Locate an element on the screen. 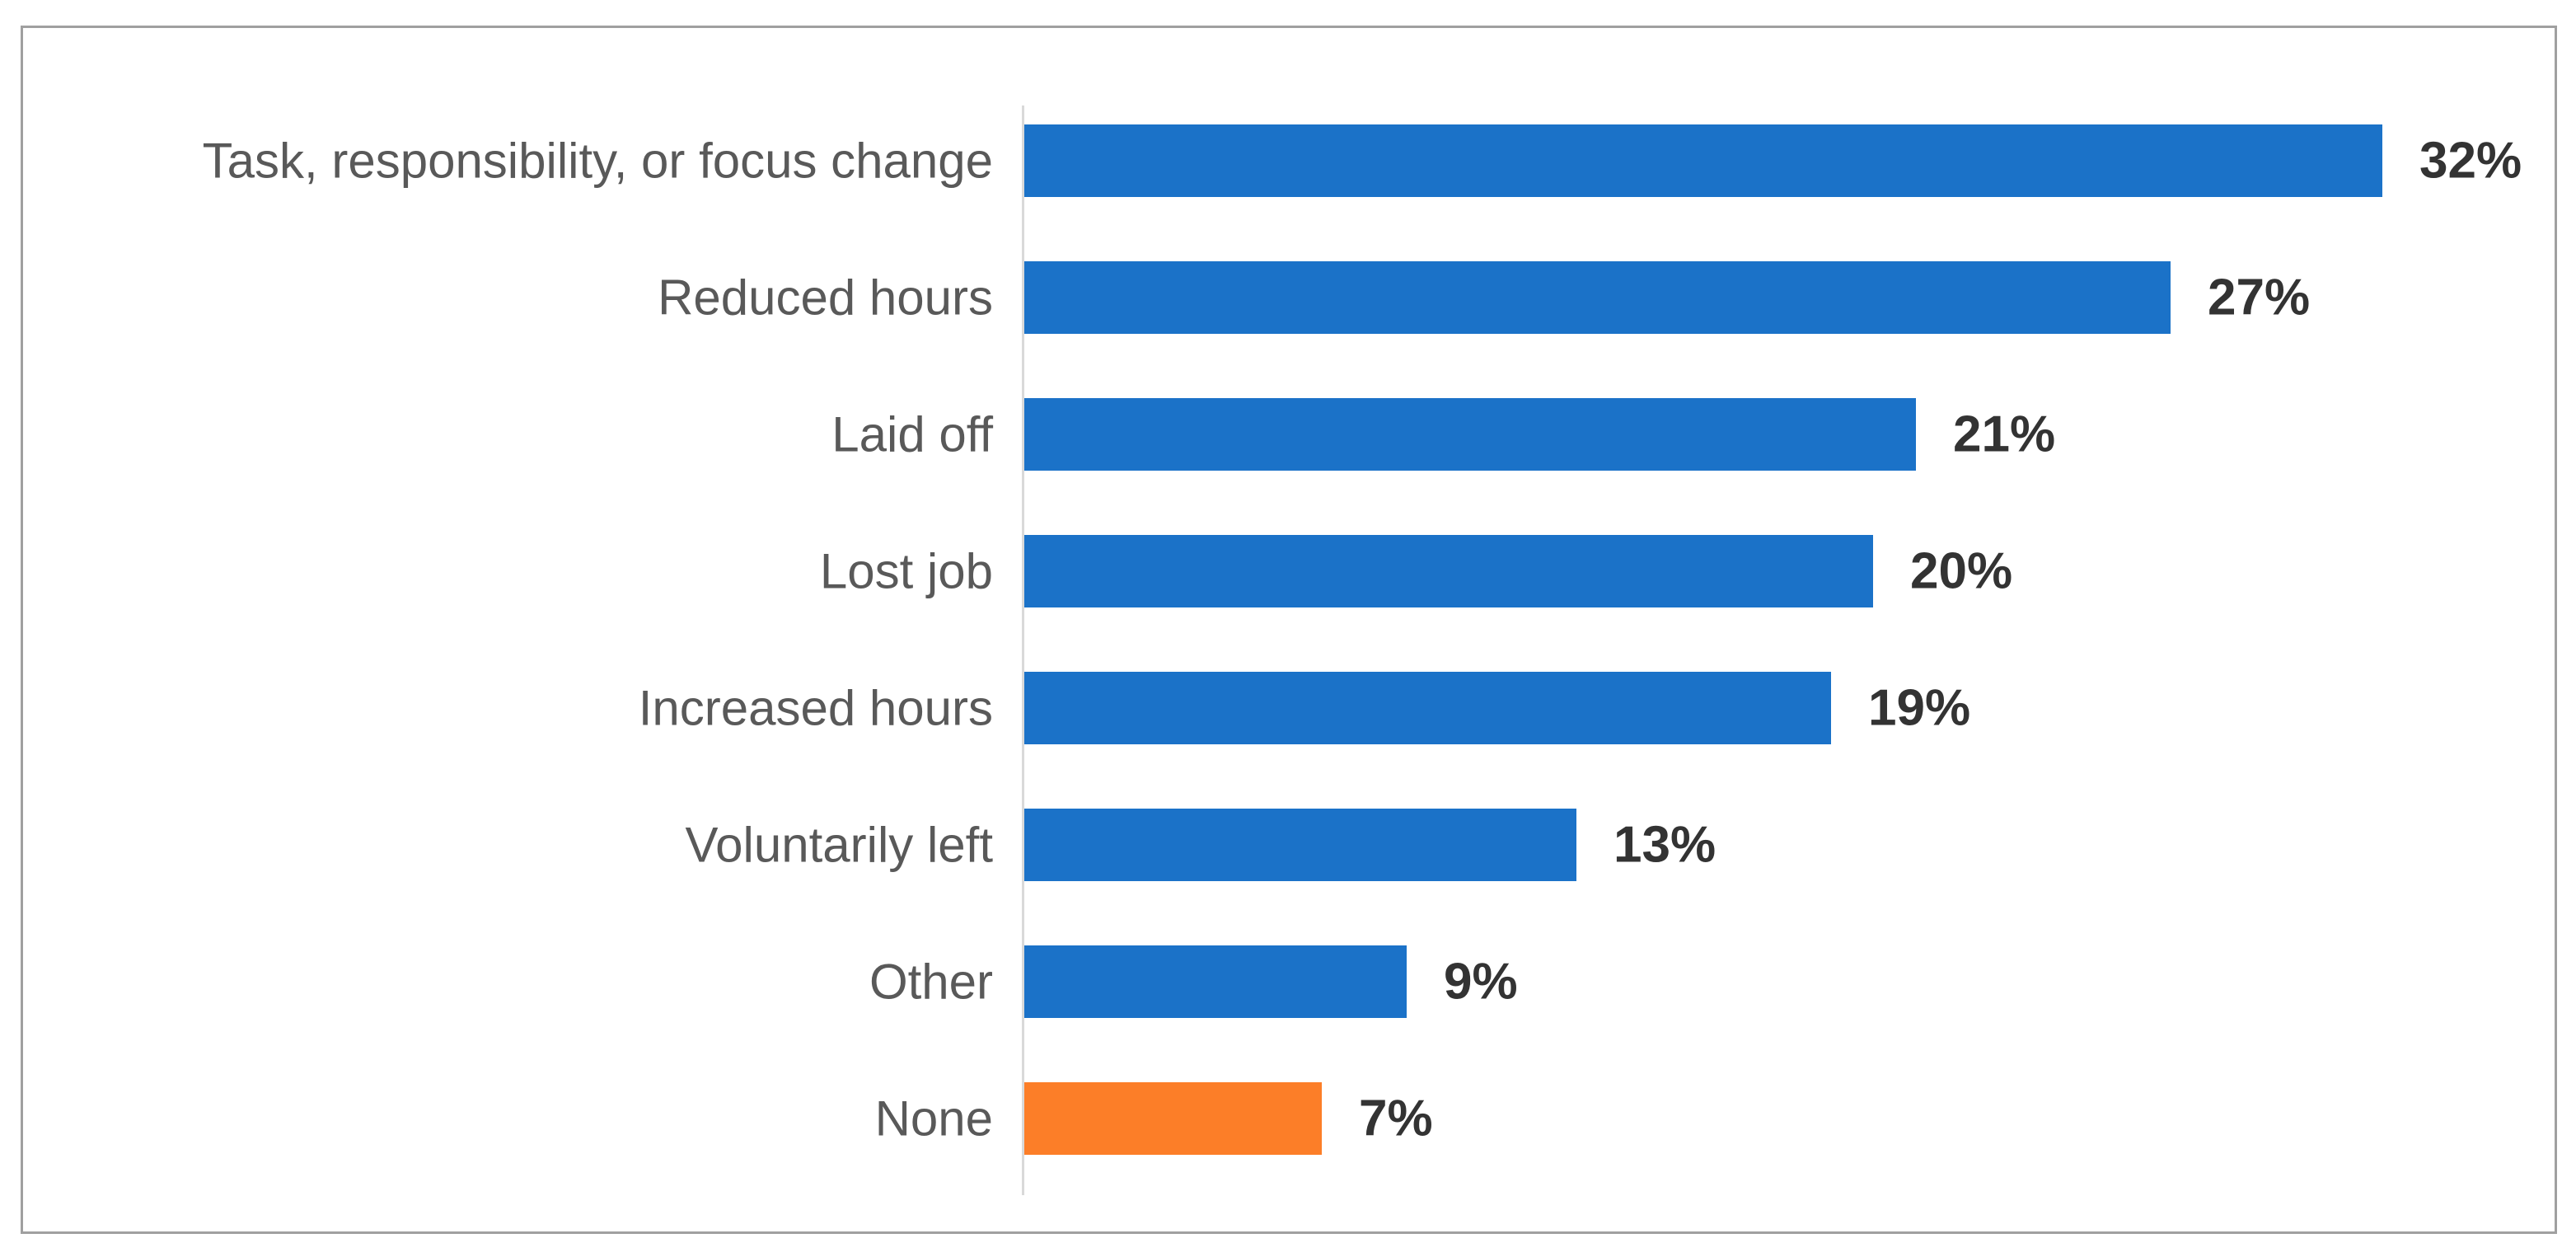 This screenshot has width=2576, height=1257. chart-row: Task, responsibility, or focus change 32% is located at coordinates (1289, 160).